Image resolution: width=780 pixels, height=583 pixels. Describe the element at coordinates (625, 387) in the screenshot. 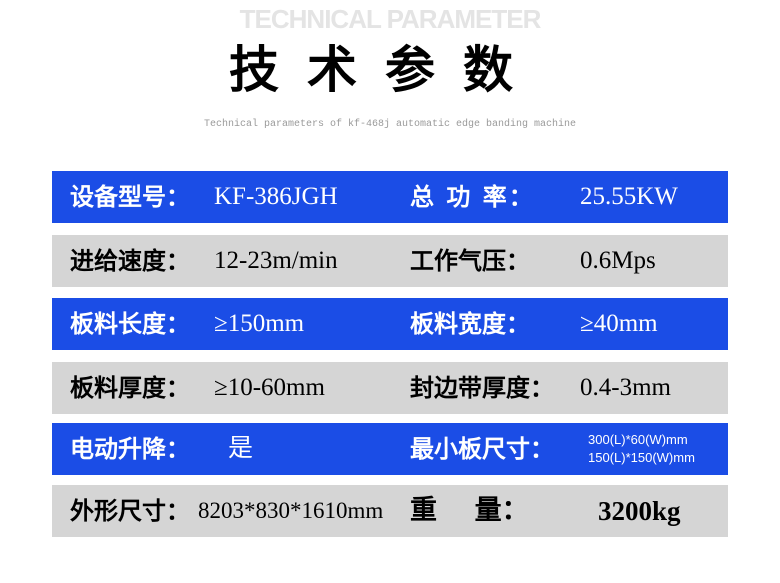

I see `spec-value: 0.4-3mm` at that location.